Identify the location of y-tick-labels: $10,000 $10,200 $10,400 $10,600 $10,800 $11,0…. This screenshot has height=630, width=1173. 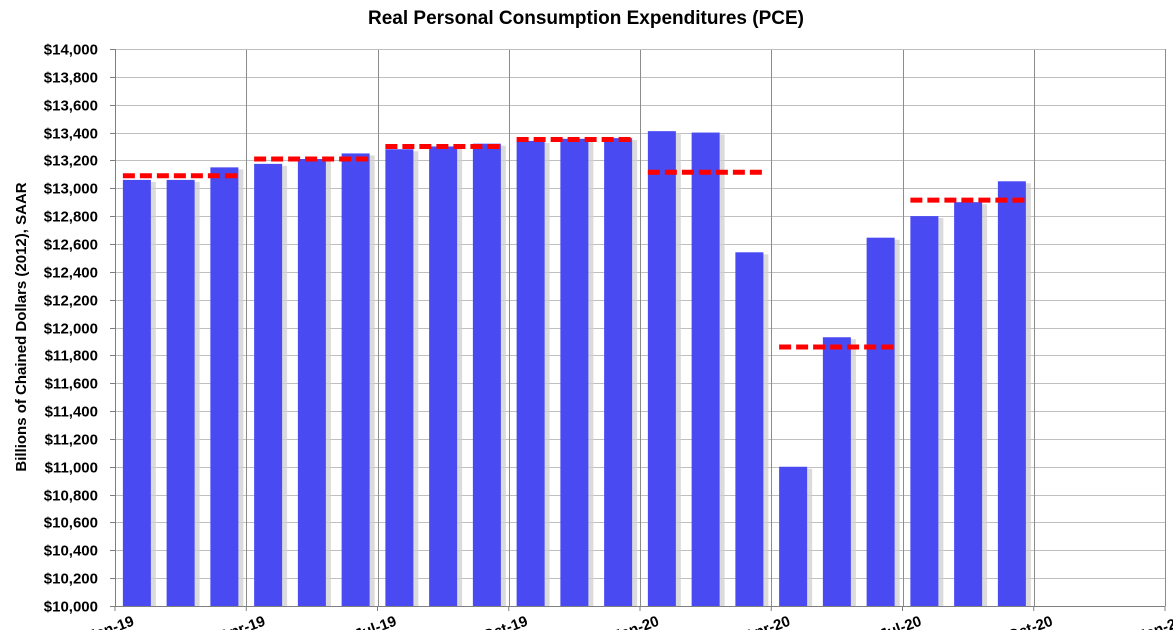
(71, 329).